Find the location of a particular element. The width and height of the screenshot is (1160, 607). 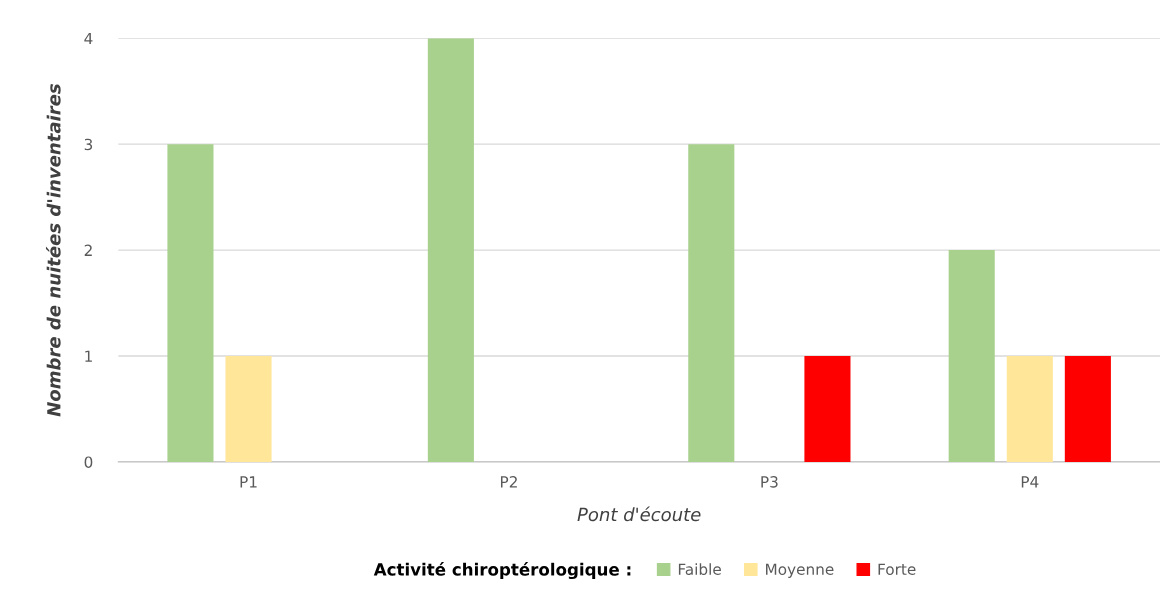

legend-label: Faible is located at coordinates (699, 569).